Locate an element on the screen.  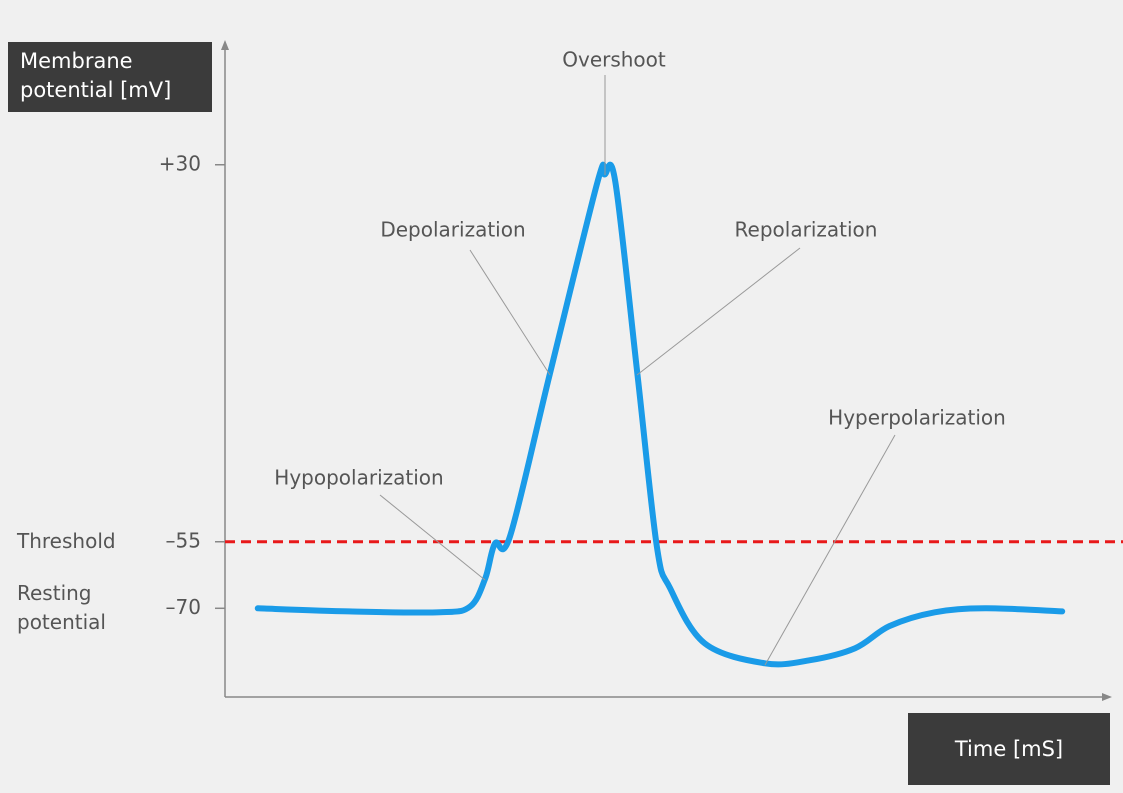
level-label: Resting potential is located at coordinates (61, 608).